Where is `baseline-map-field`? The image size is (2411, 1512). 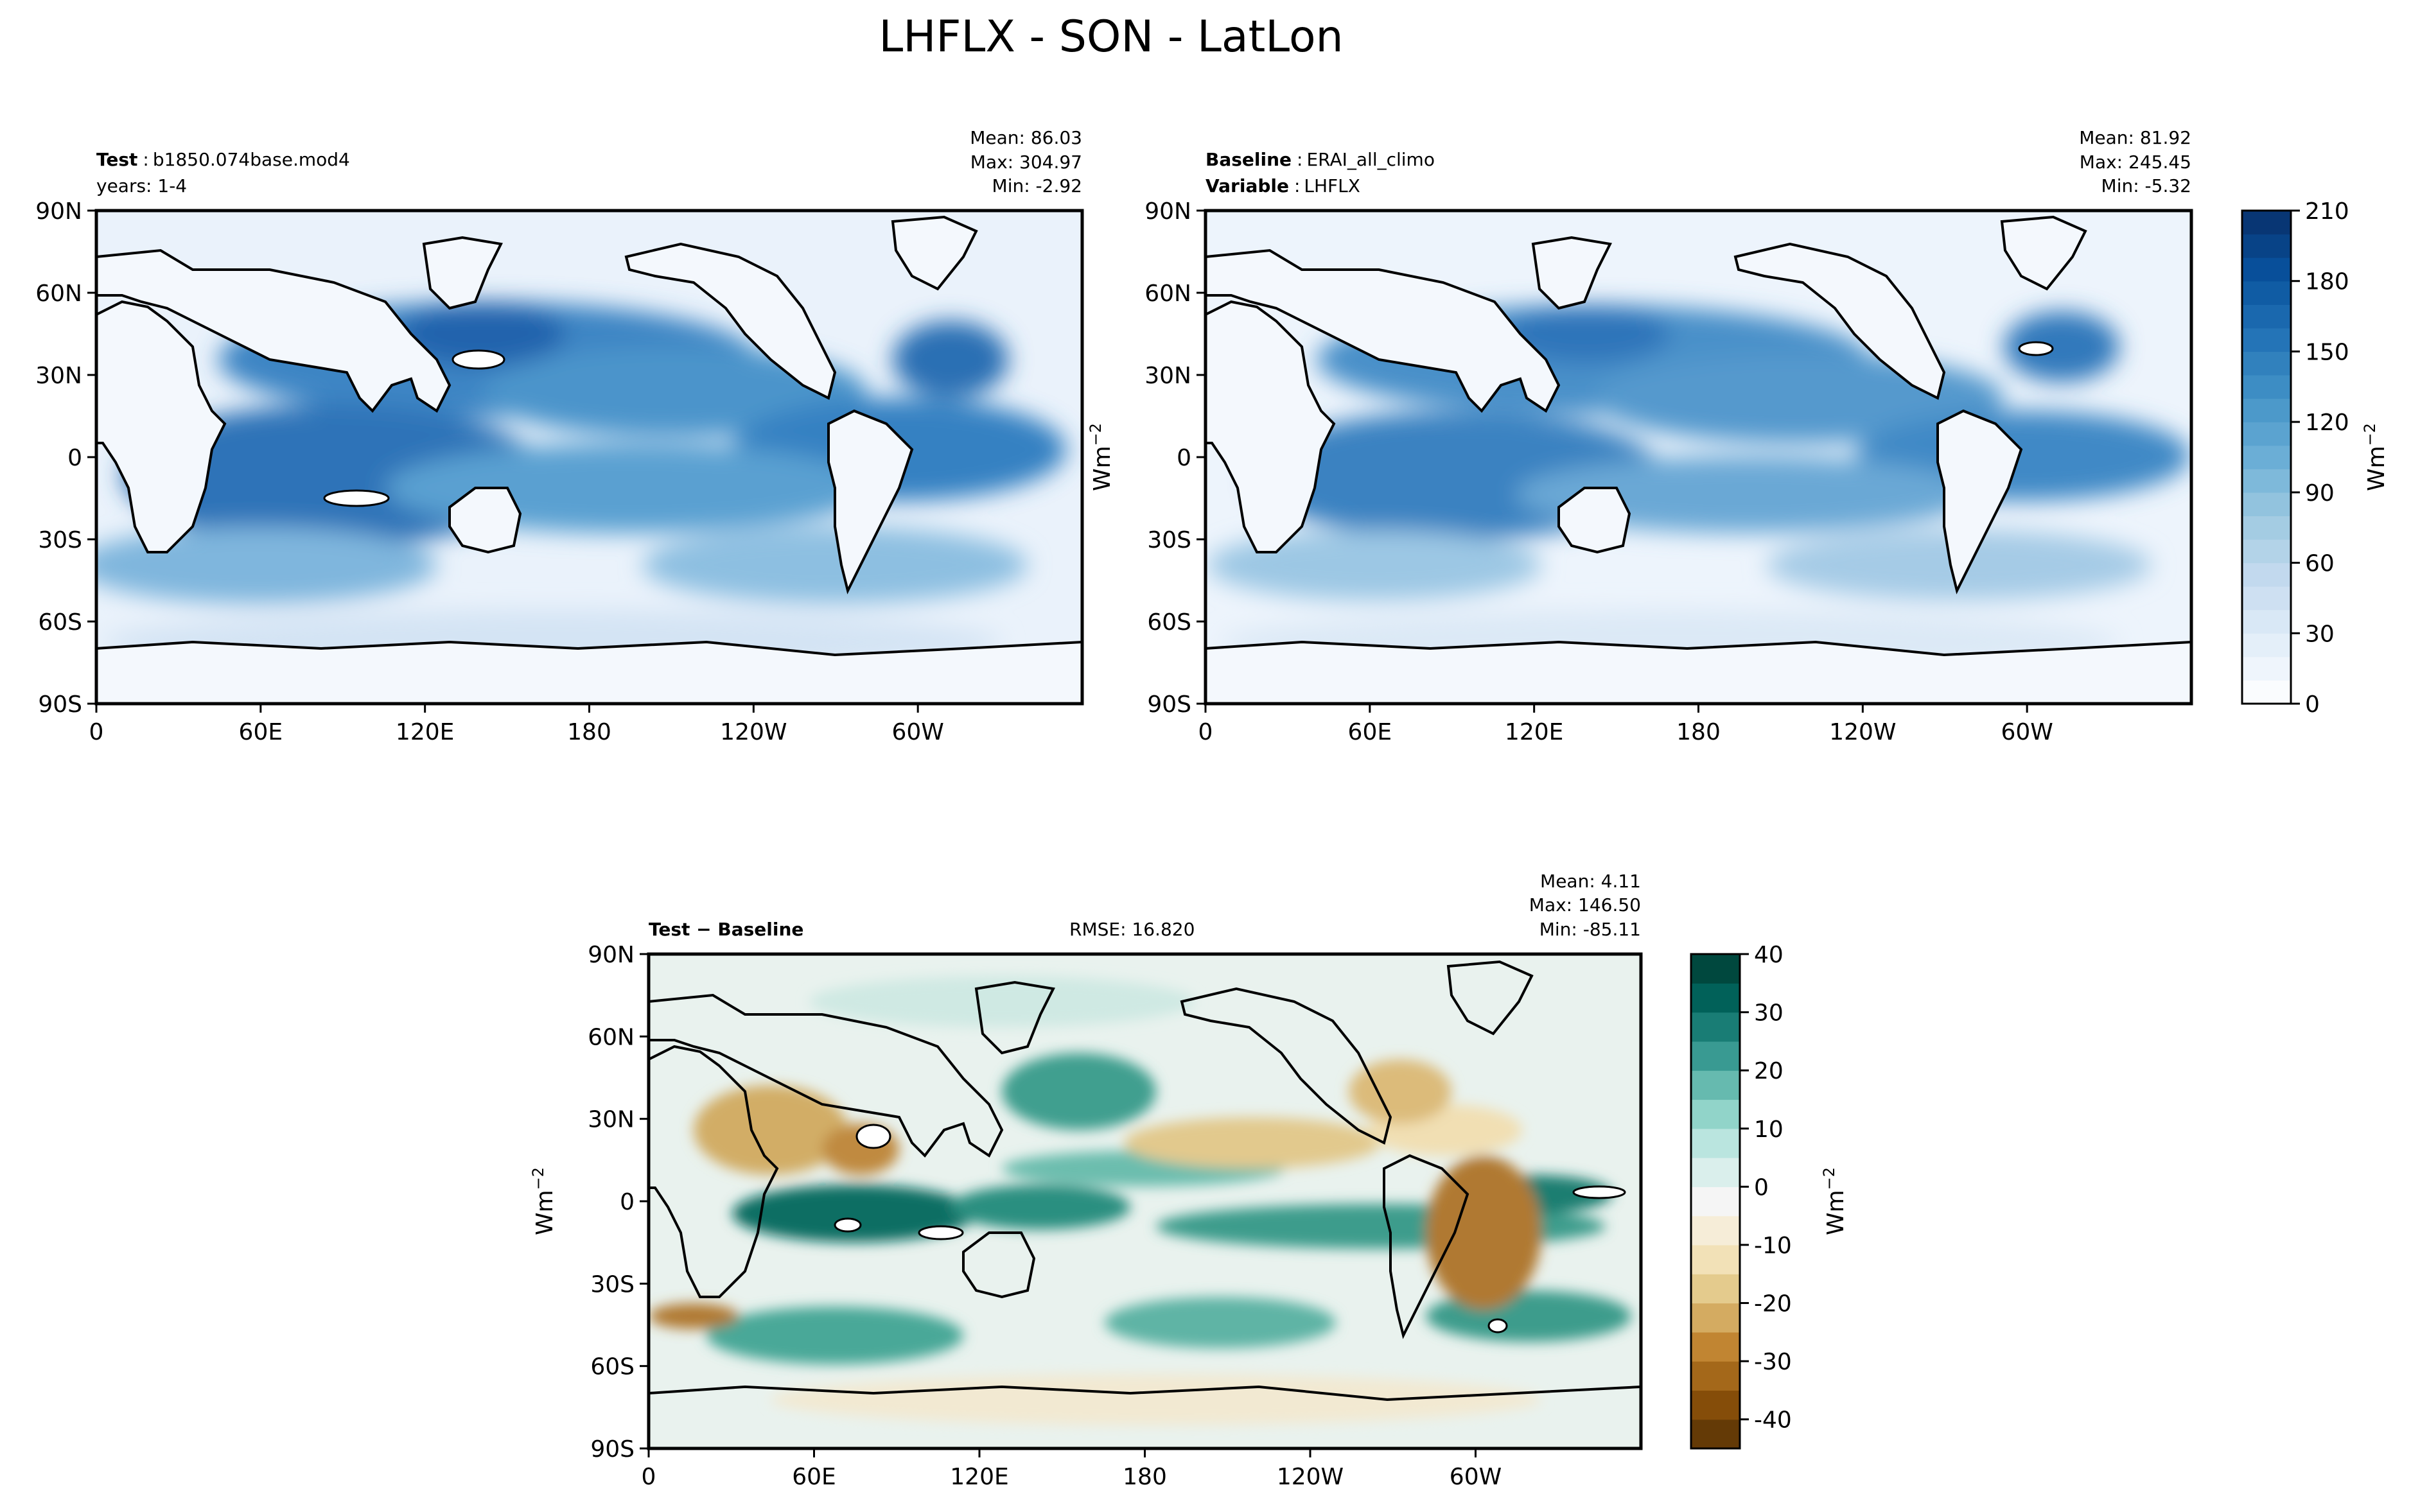 baseline-map-field is located at coordinates (1699, 457).